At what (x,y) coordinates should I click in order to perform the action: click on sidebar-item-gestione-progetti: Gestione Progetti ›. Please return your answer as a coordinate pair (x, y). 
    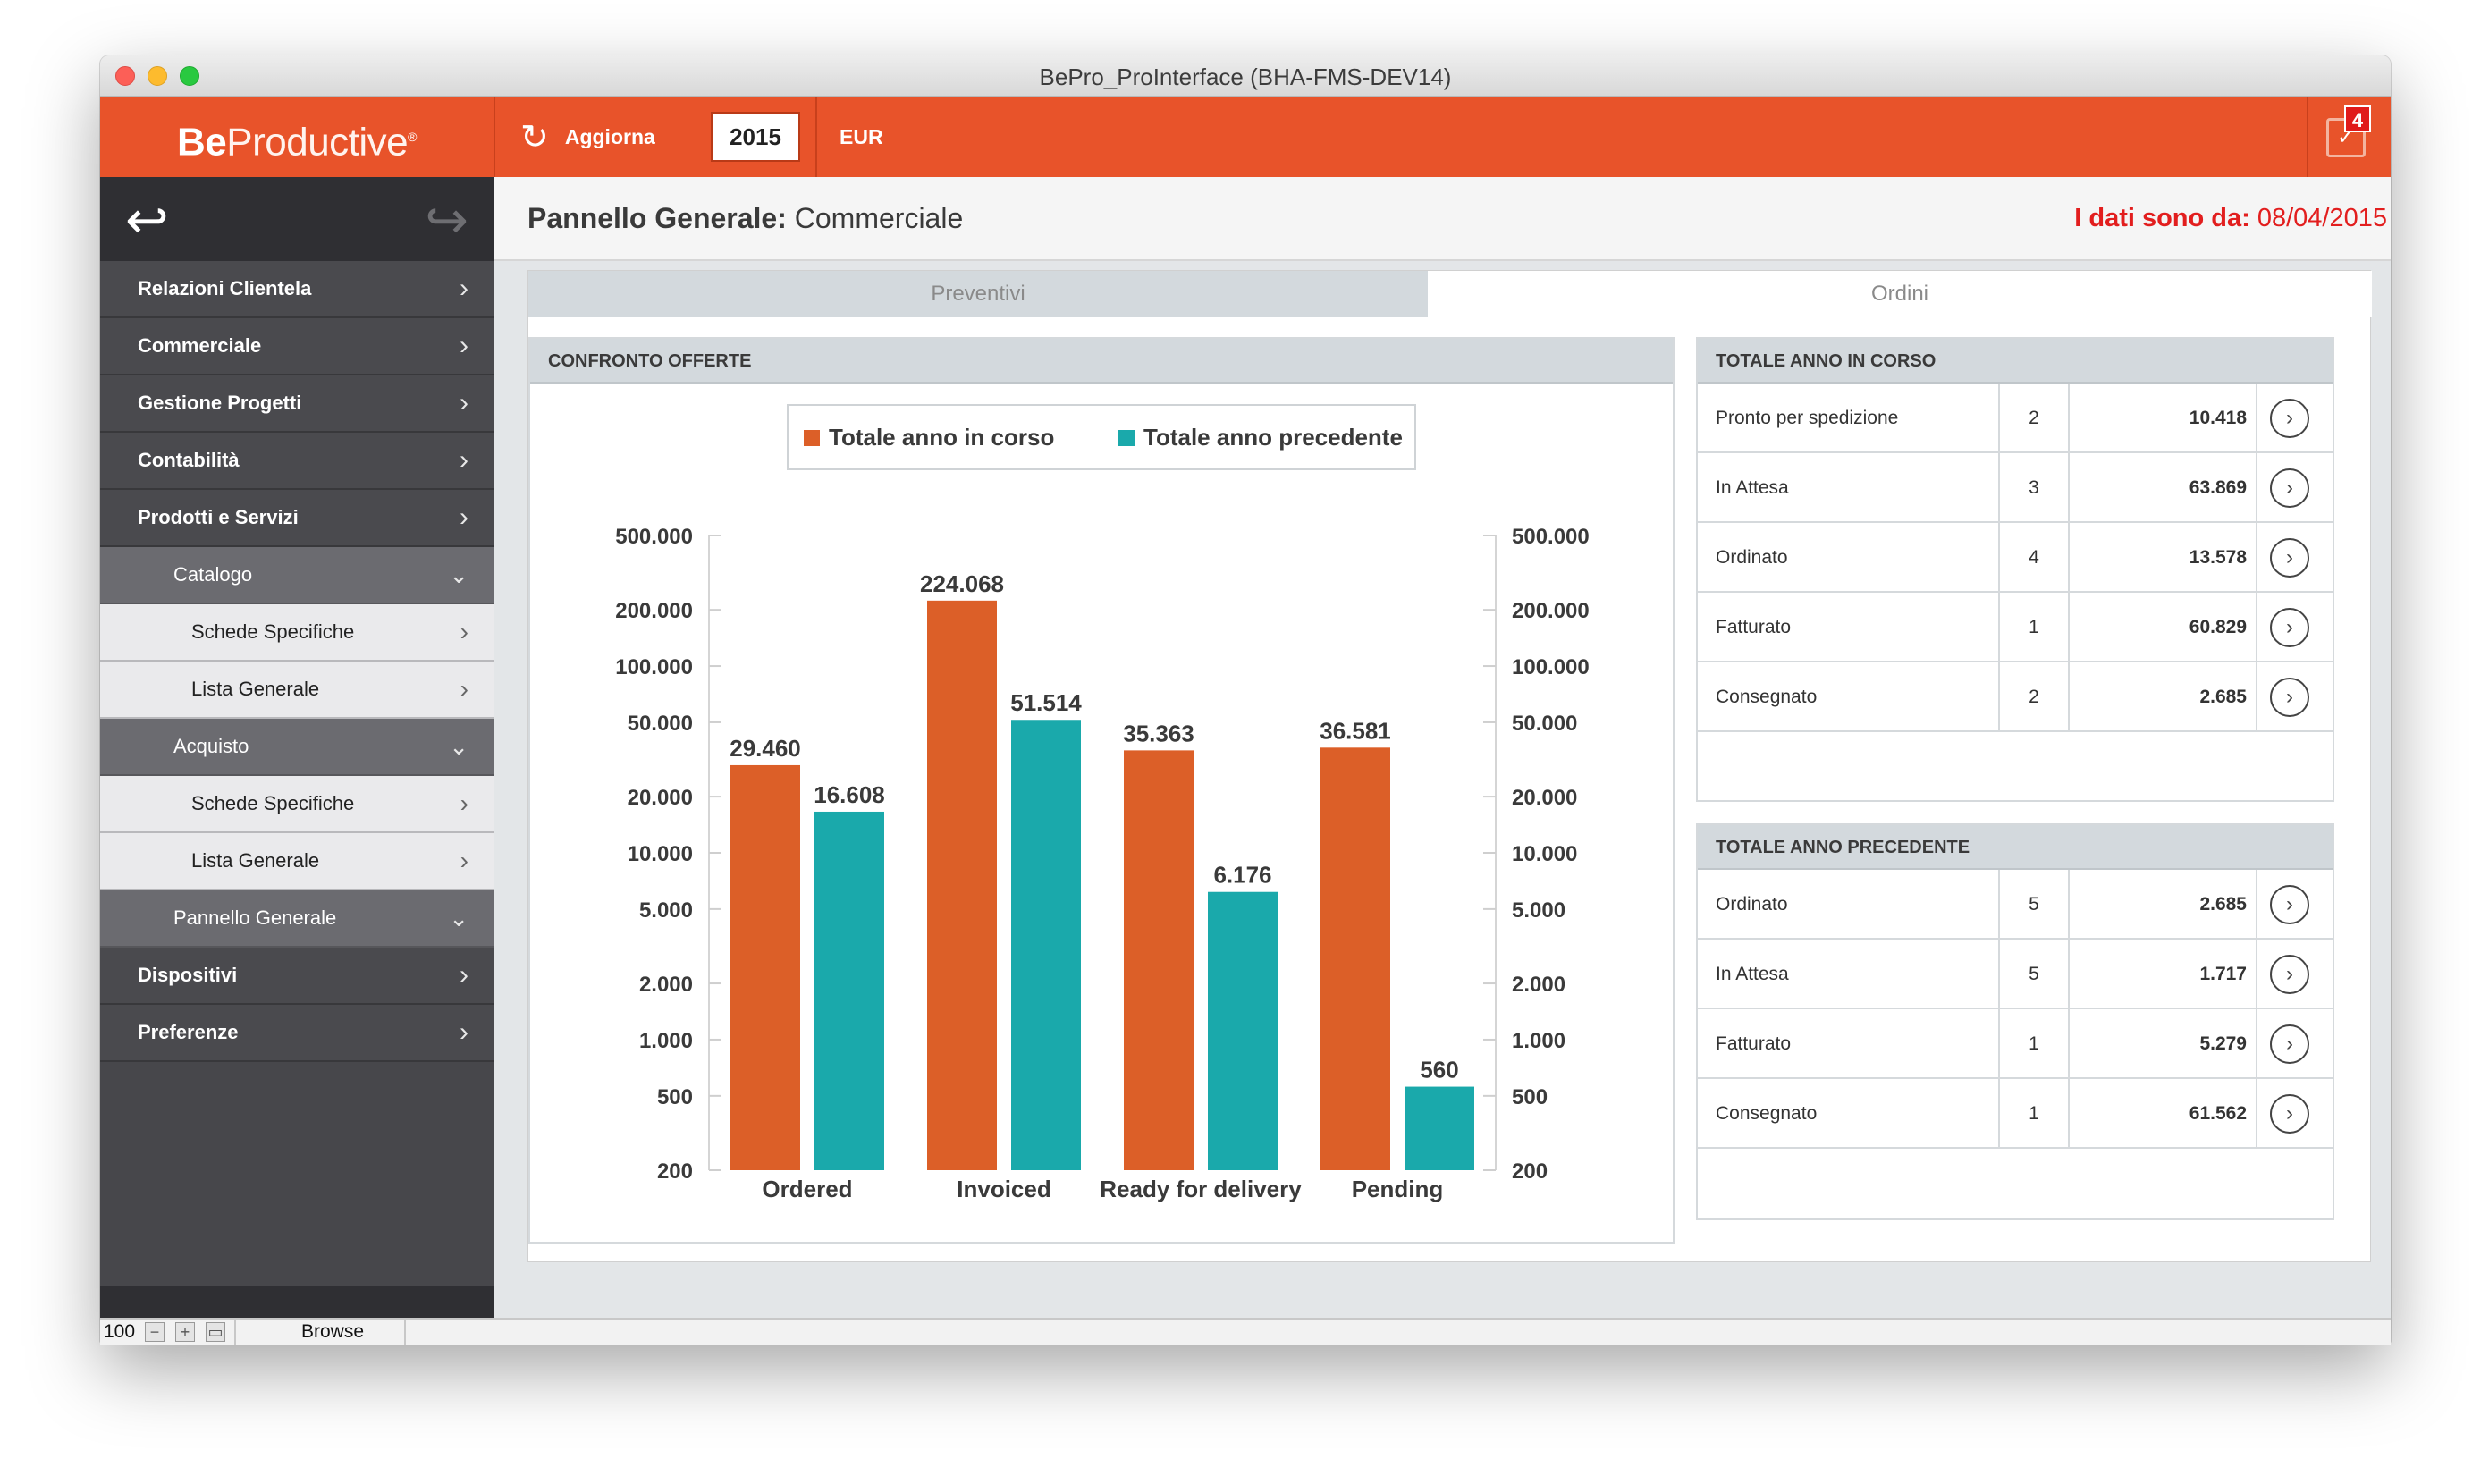
    Looking at the image, I should click on (297, 404).